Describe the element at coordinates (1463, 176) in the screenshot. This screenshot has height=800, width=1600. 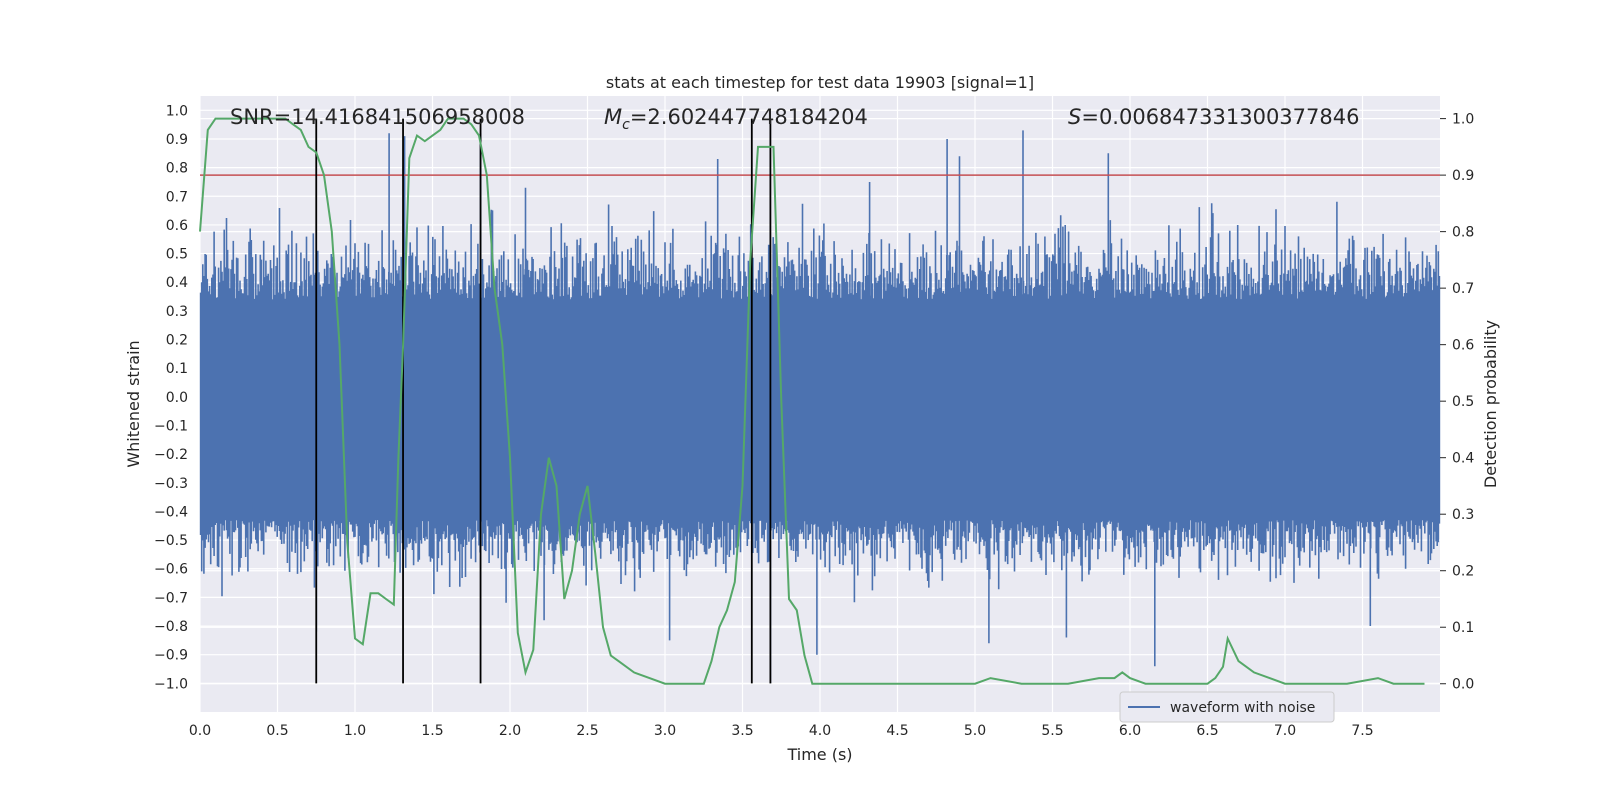
I see `y2-tick-label: 0.9` at that location.